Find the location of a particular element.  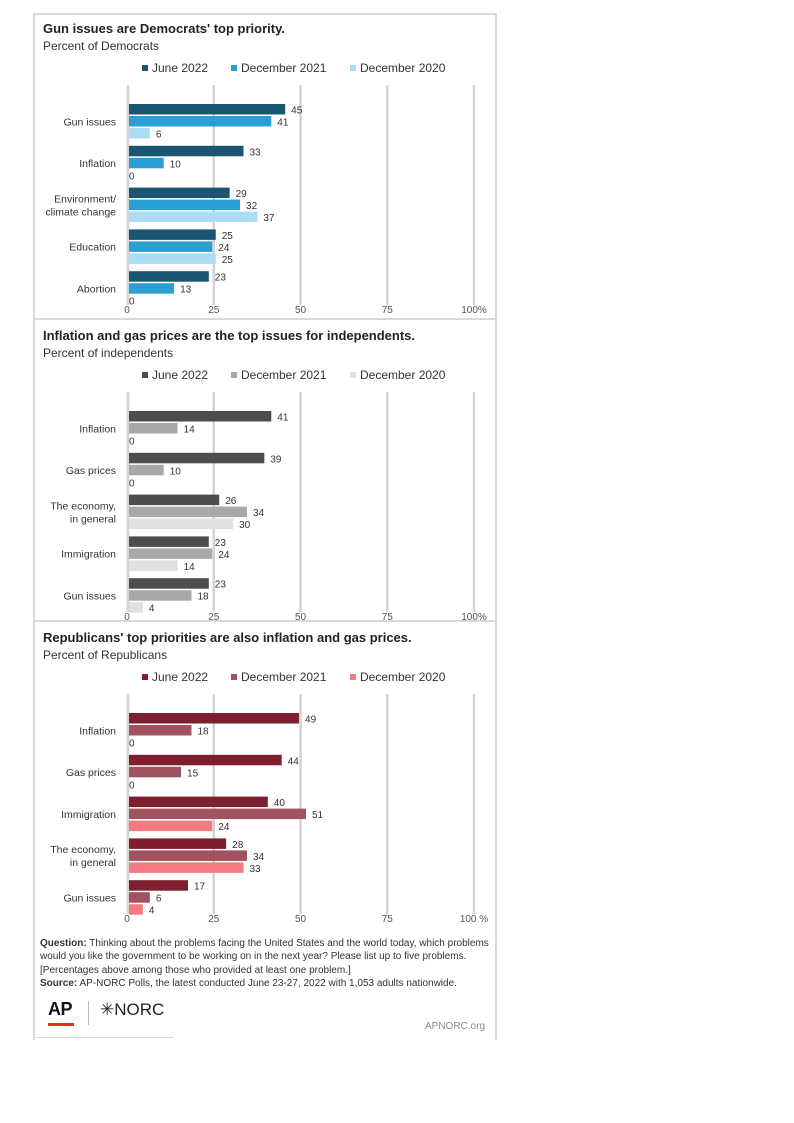

data-label: 25 is located at coordinates (228, 236).